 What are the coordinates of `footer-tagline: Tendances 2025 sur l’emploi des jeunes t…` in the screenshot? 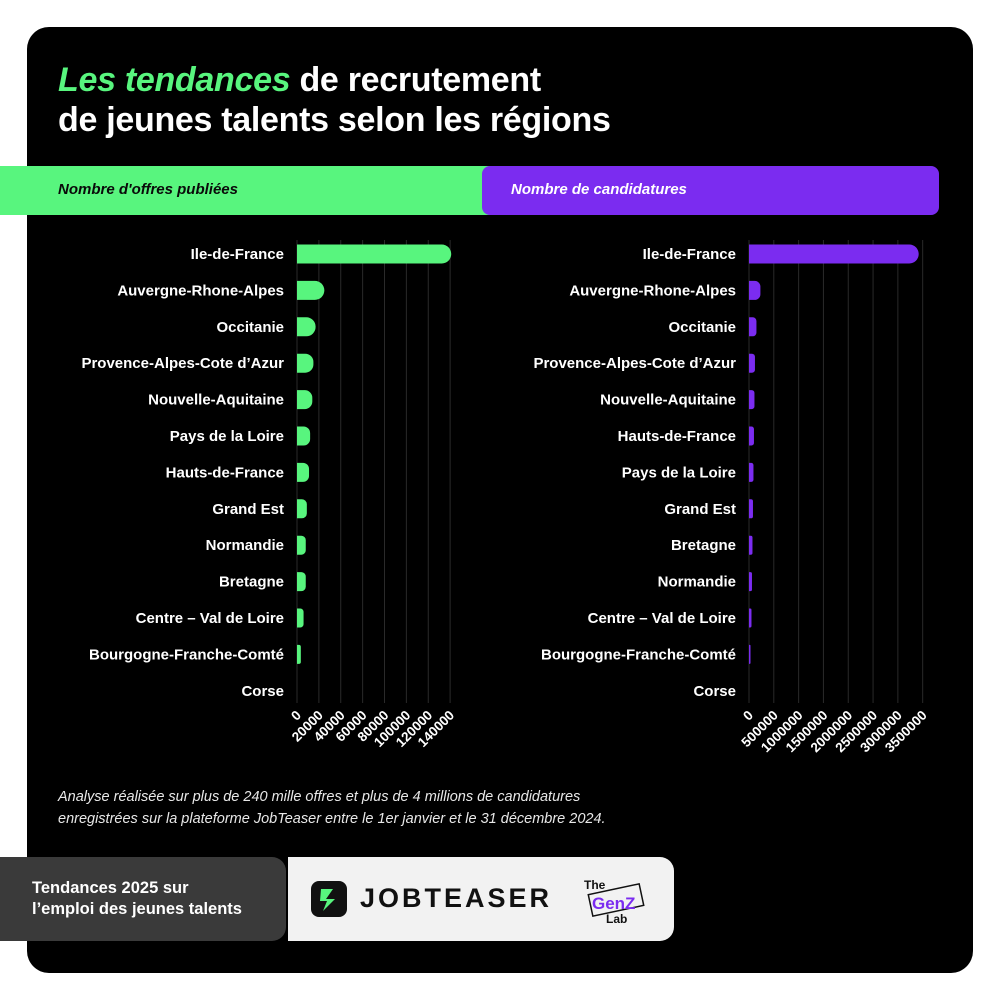 It's located at (137, 899).